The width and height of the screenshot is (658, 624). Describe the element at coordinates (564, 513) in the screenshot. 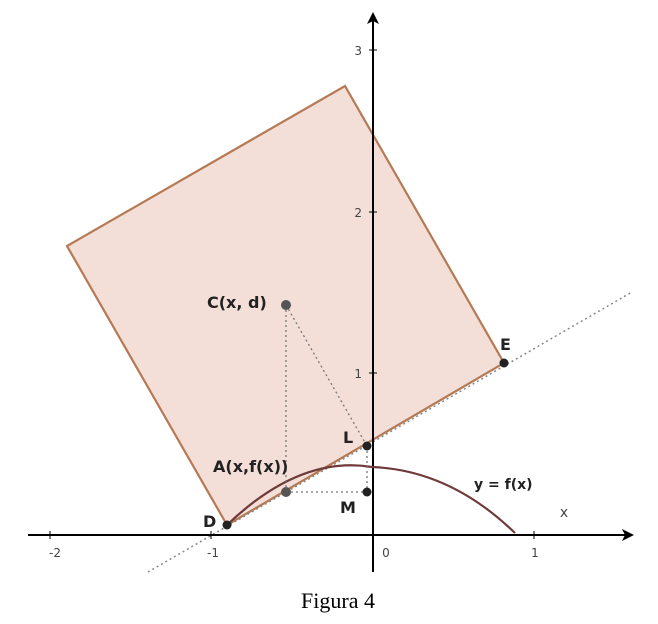

I see `x-axis-label: x` at that location.